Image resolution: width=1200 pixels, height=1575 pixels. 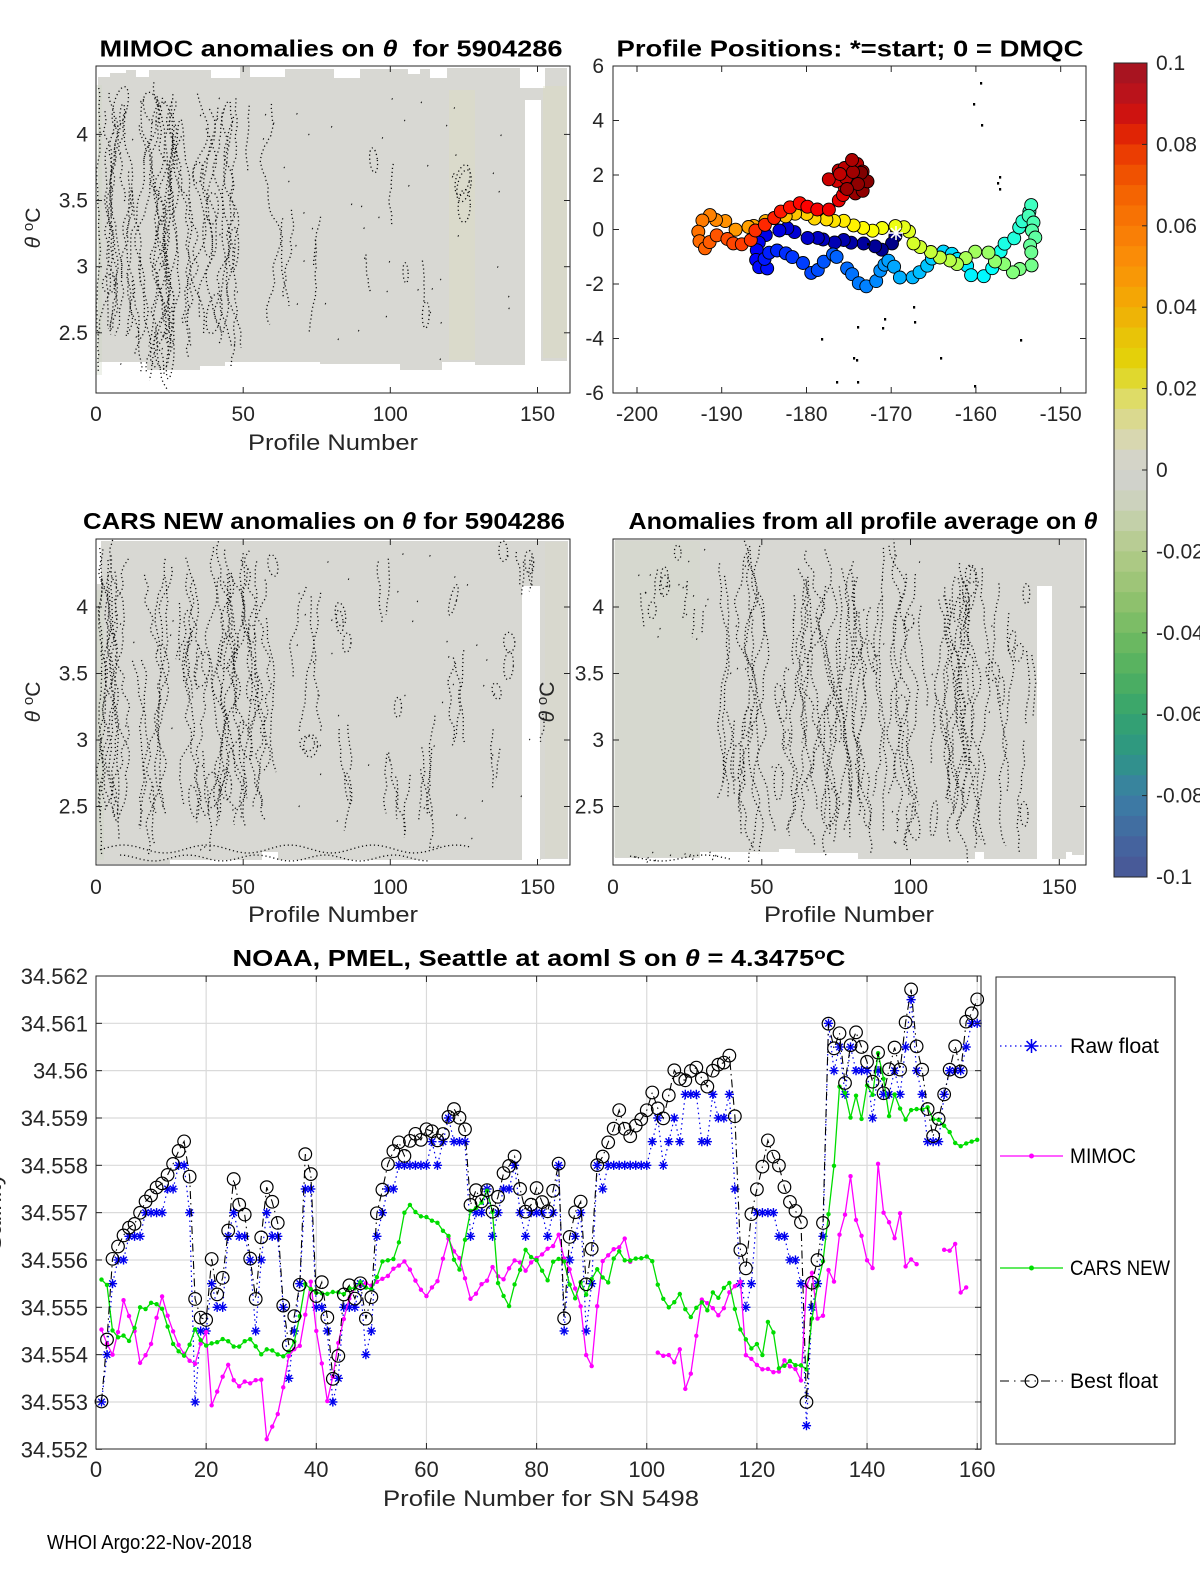 I want to click on svg-text: -4, so click(x=594, y=339).